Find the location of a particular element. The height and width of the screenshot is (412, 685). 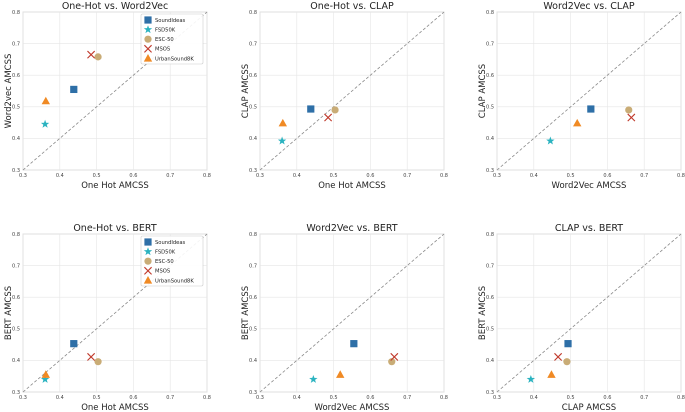

legend-entry: FSD50K is located at coordinates (165, 253).